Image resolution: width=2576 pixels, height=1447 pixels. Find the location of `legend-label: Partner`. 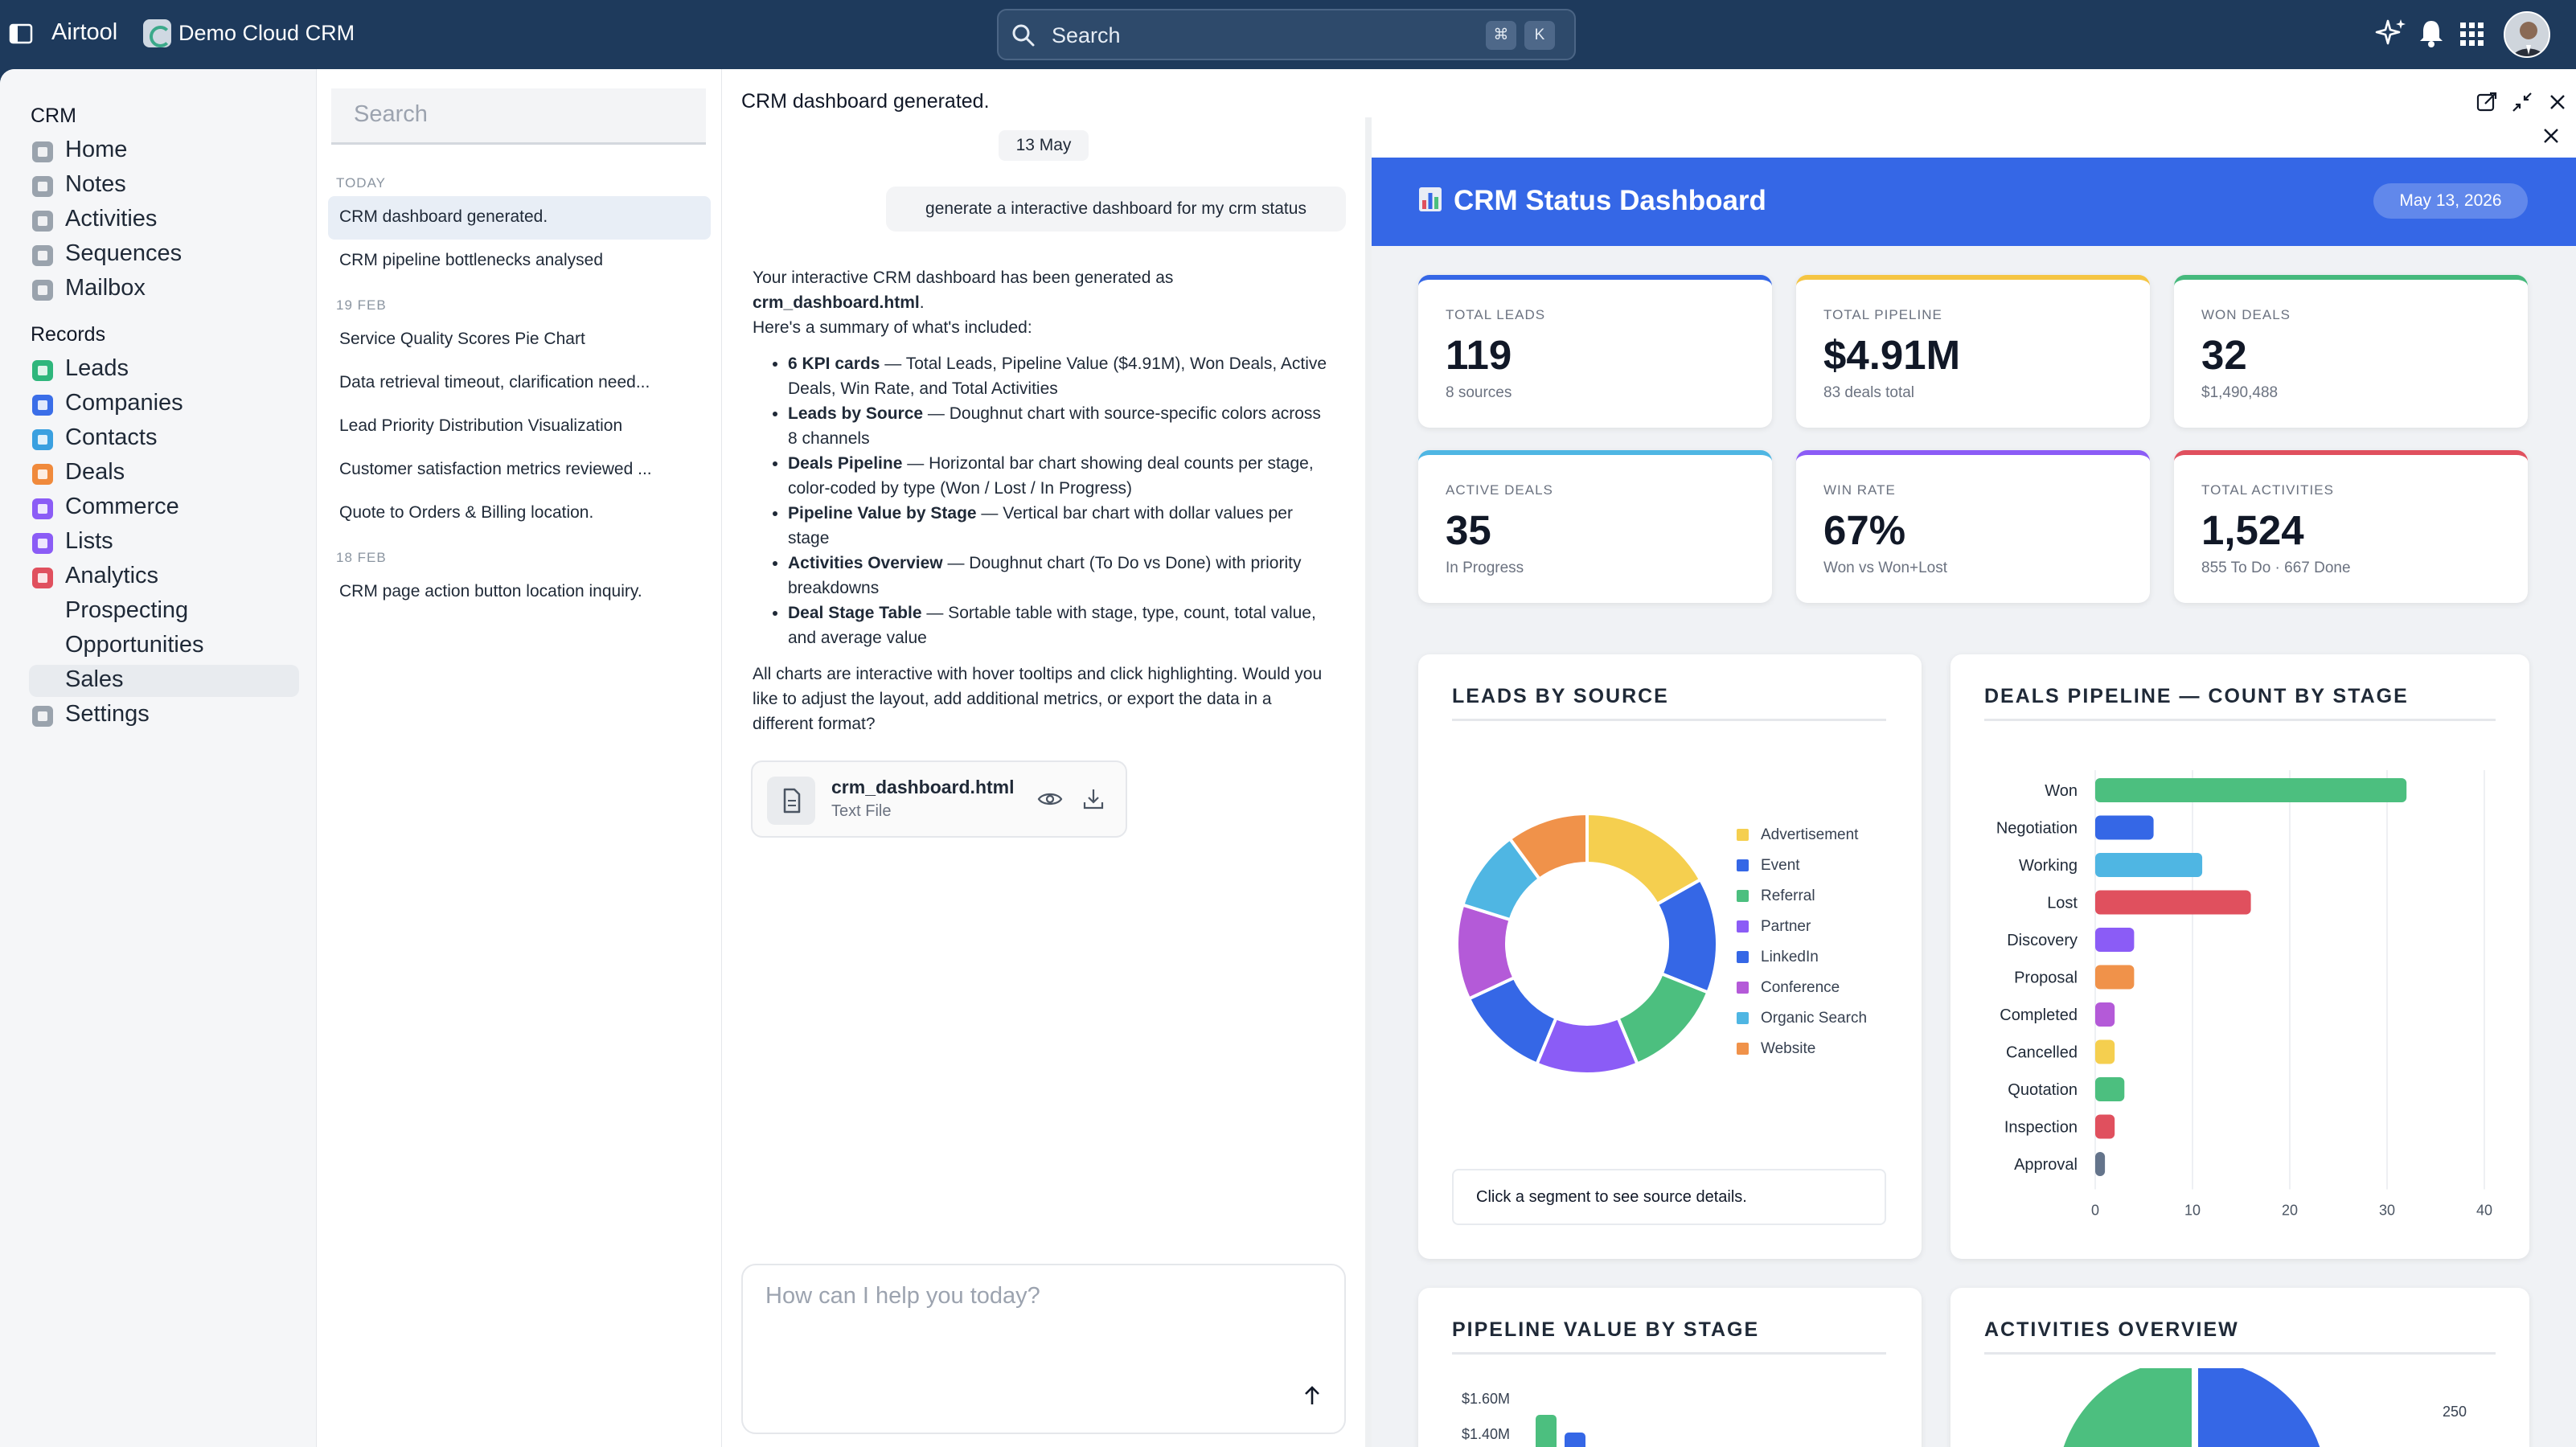

legend-label: Partner is located at coordinates (1786, 926).